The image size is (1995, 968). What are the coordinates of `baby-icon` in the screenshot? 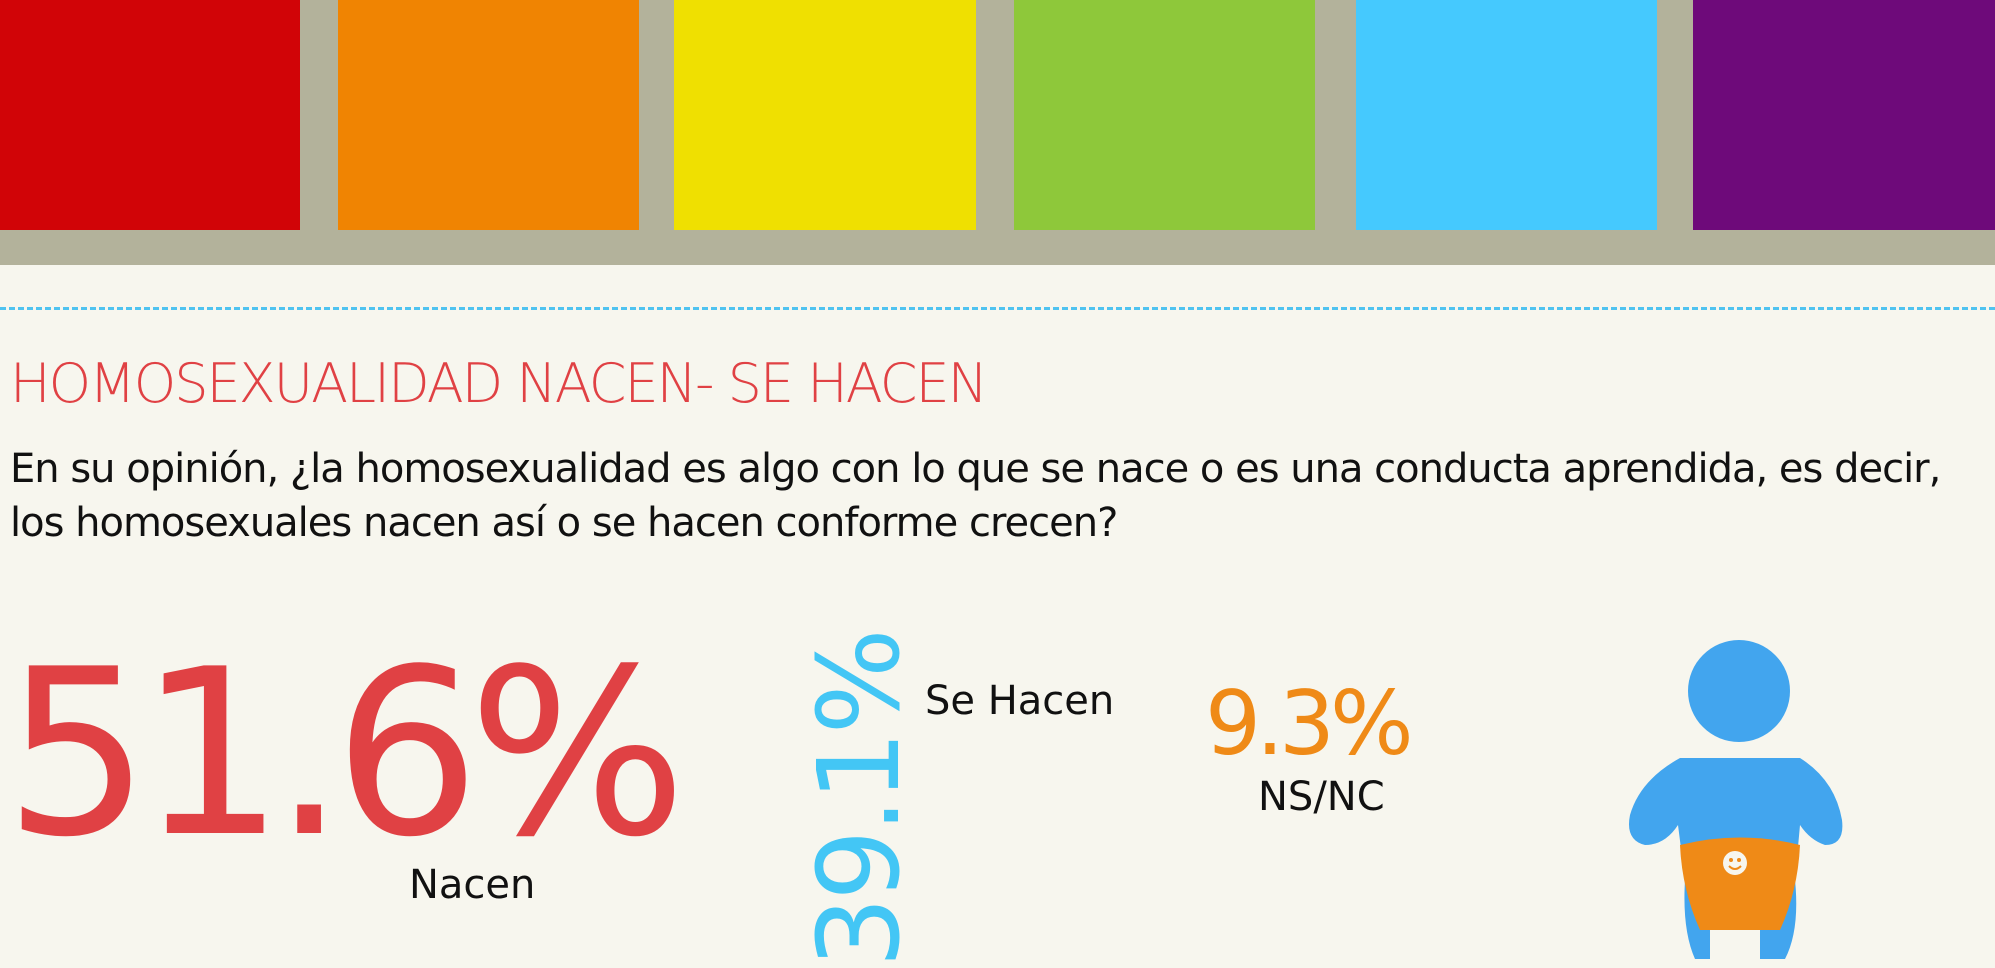 It's located at (1736, 799).